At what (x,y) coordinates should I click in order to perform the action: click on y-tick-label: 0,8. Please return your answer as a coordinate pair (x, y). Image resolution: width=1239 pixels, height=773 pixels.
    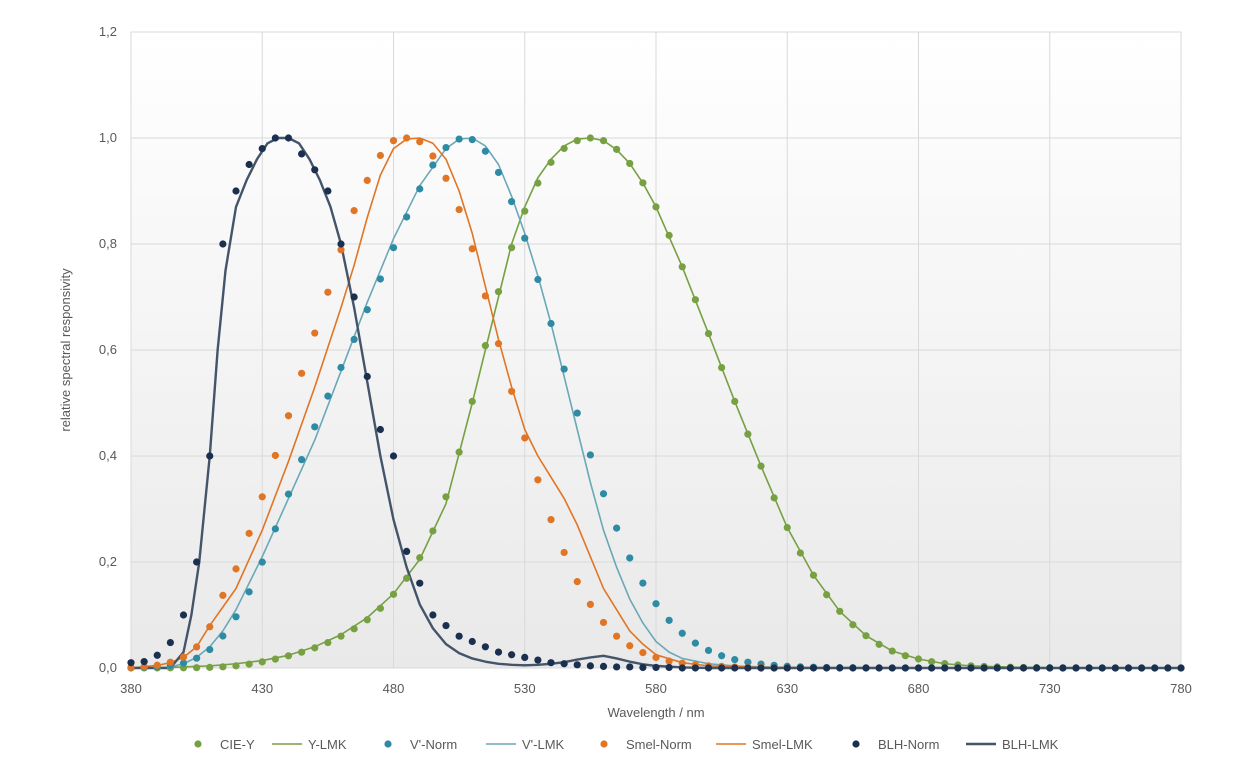
    Looking at the image, I should click on (108, 243).